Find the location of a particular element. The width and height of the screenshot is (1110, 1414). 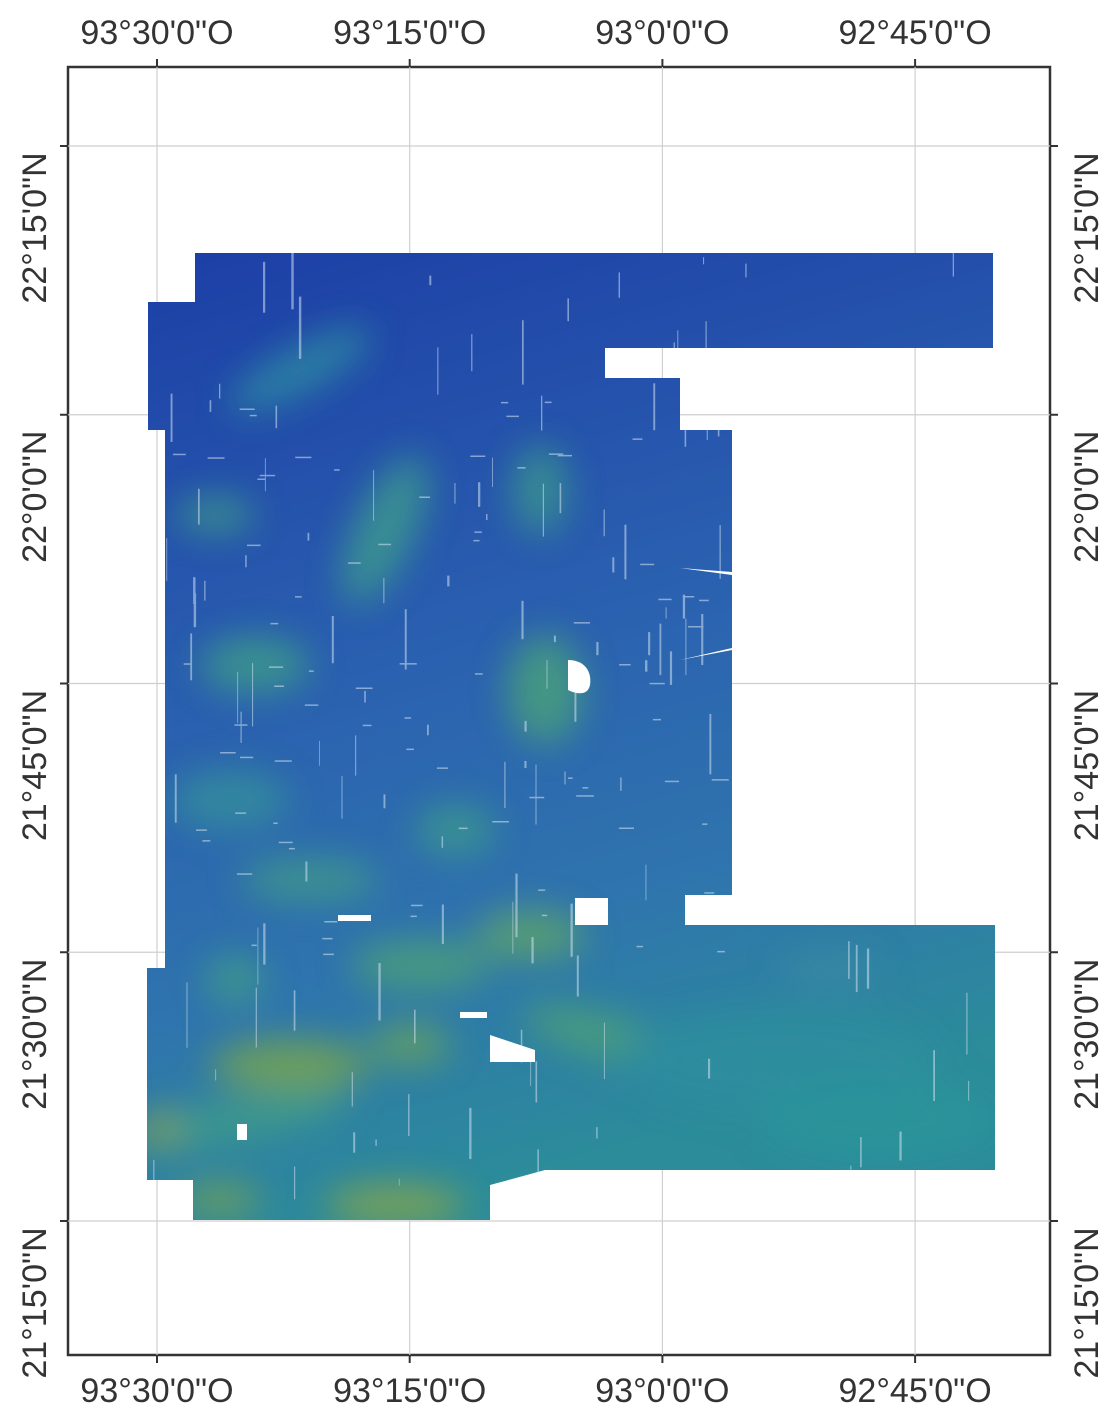

top-longitude-label: 93°15'0"O is located at coordinates (409, 33).